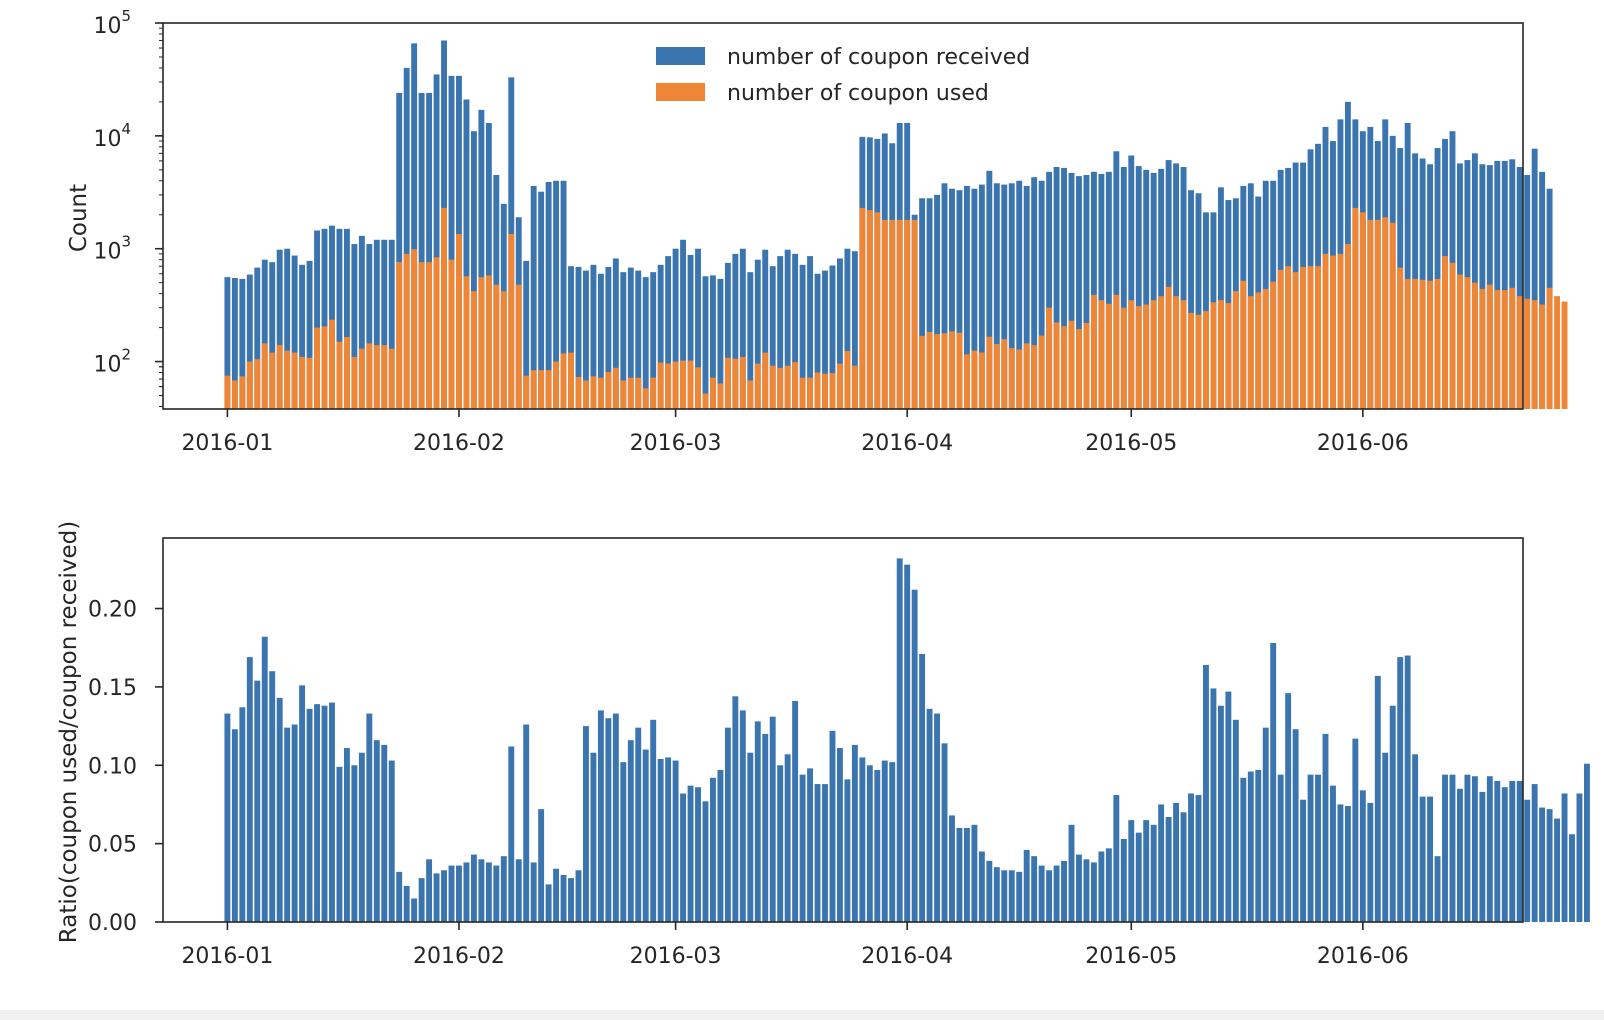  I want to click on count-x-tick-label: 2016-04, so click(907, 443).